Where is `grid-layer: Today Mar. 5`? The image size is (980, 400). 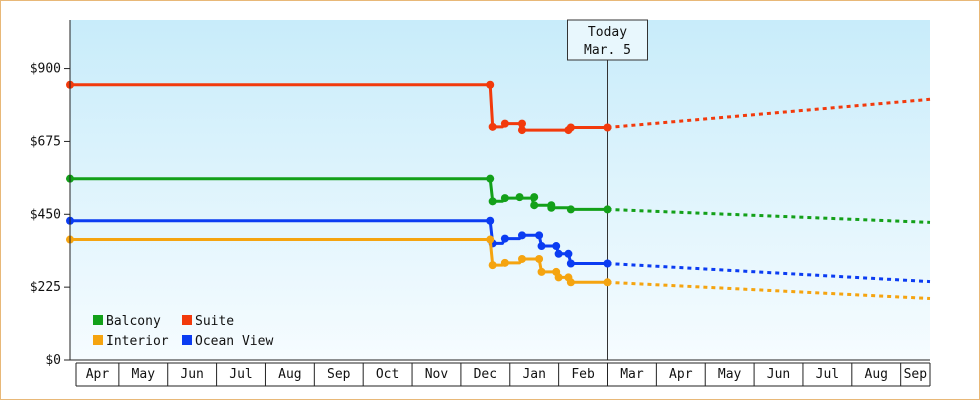 grid-layer: Today Mar. 5 is located at coordinates (607, 189).